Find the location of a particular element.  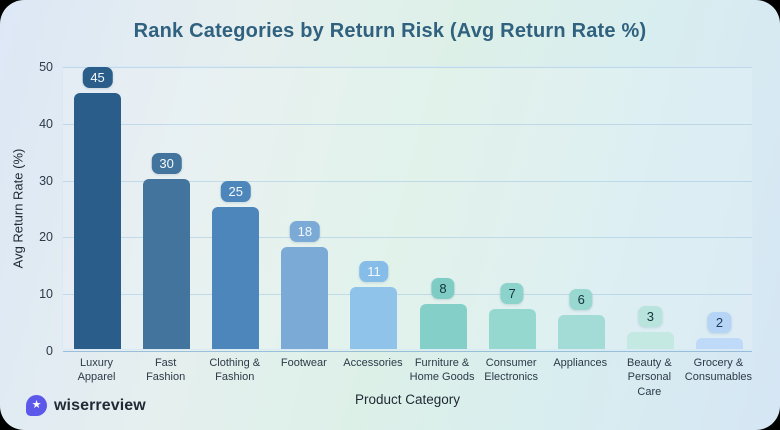

y-tick-label-10: 10 is located at coordinates (46, 294).